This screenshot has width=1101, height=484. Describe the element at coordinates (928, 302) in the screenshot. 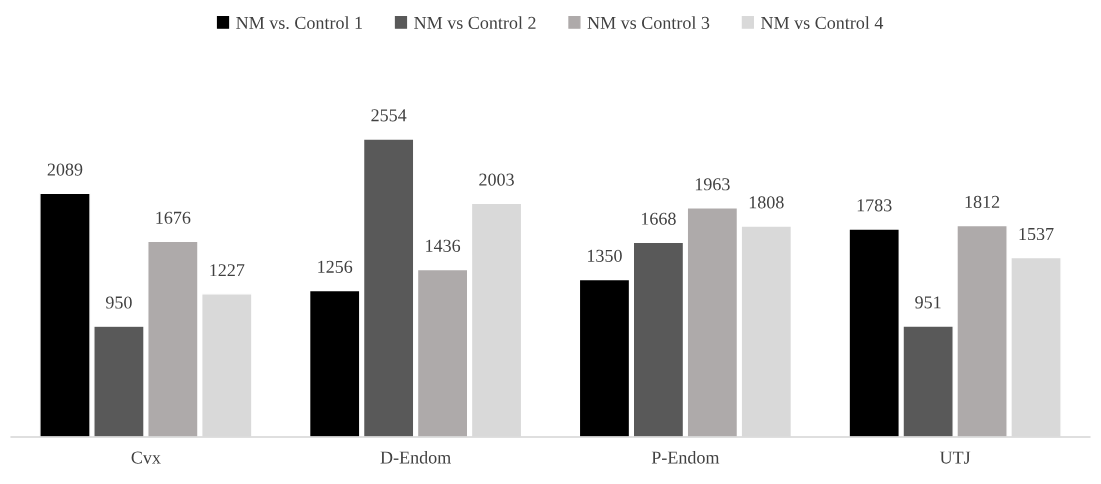

I see `data-label: 951` at that location.